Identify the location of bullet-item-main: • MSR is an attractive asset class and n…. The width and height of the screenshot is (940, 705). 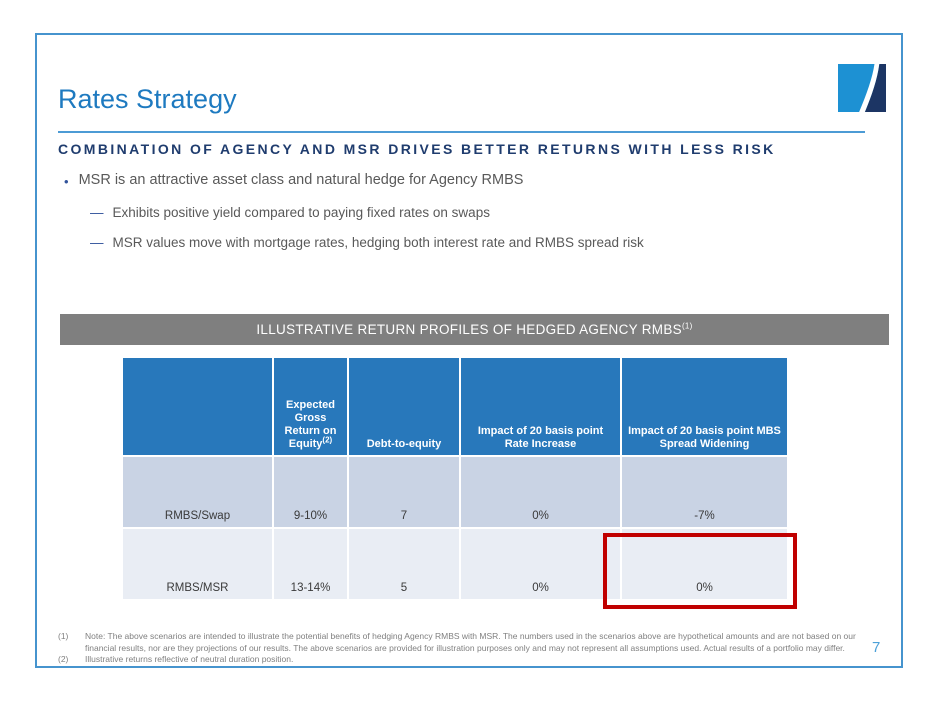
(293, 181).